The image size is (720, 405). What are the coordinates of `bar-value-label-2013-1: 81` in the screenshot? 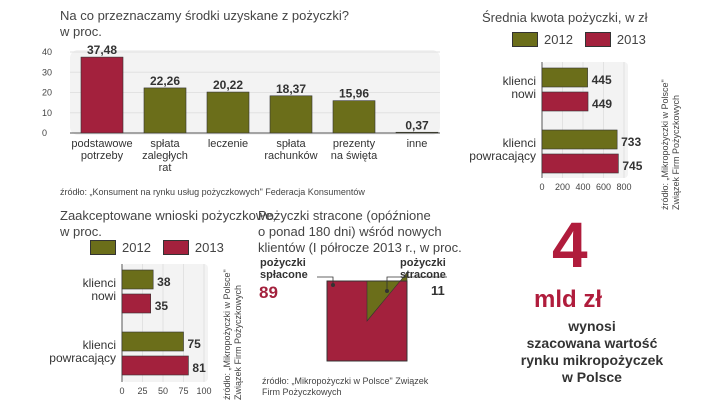 It's located at (199, 368).